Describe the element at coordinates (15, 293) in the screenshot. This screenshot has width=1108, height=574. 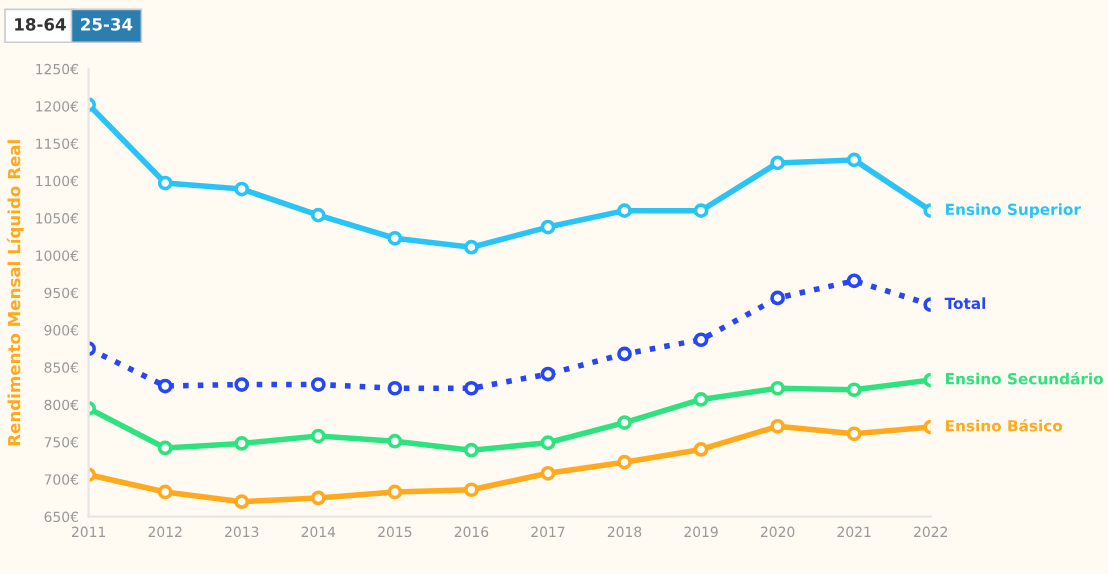
I see `y-axis-title: Rendimento Mensal Líquido Real` at that location.